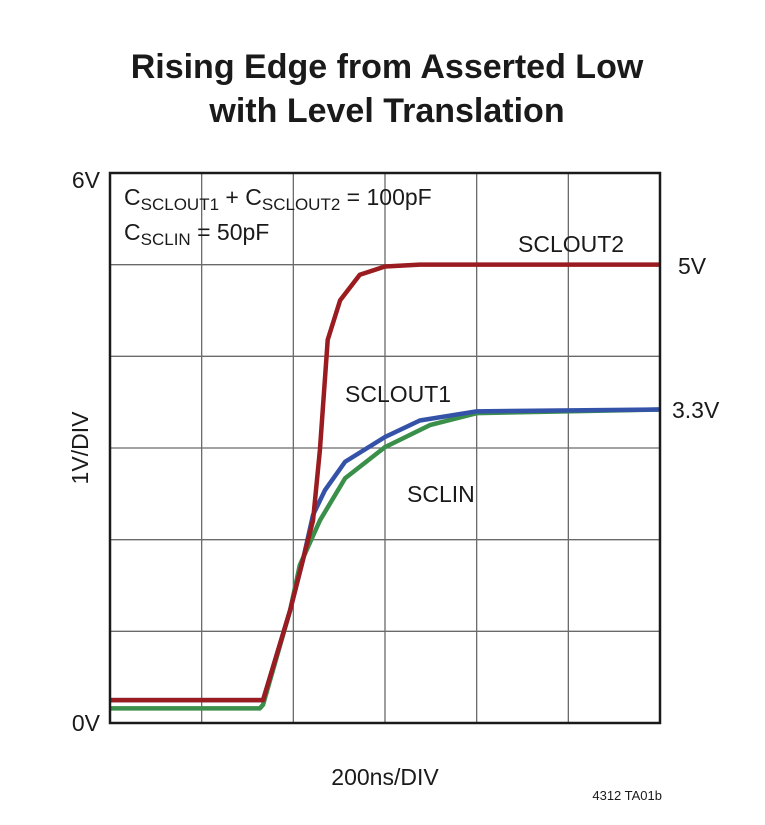  I want to click on right-label-3v3: 3.3V, so click(696, 410).